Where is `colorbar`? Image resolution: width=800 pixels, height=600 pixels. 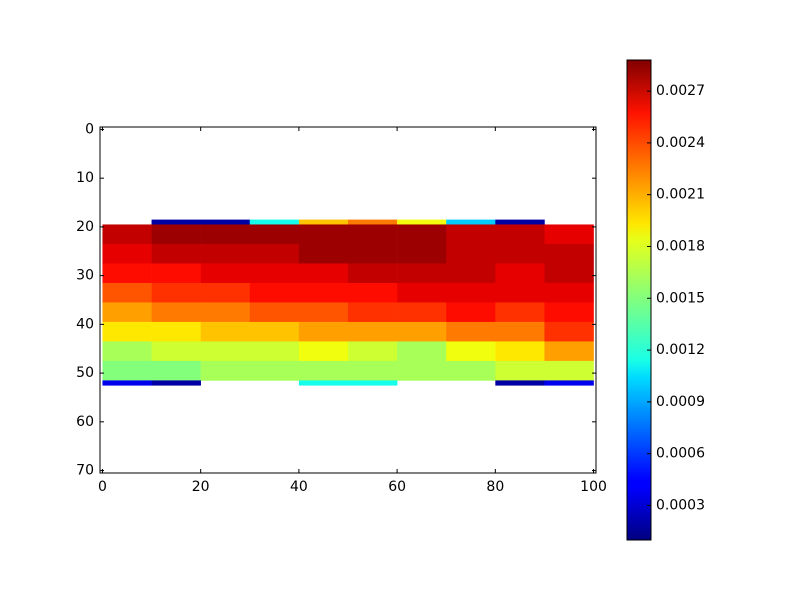
colorbar is located at coordinates (639, 300).